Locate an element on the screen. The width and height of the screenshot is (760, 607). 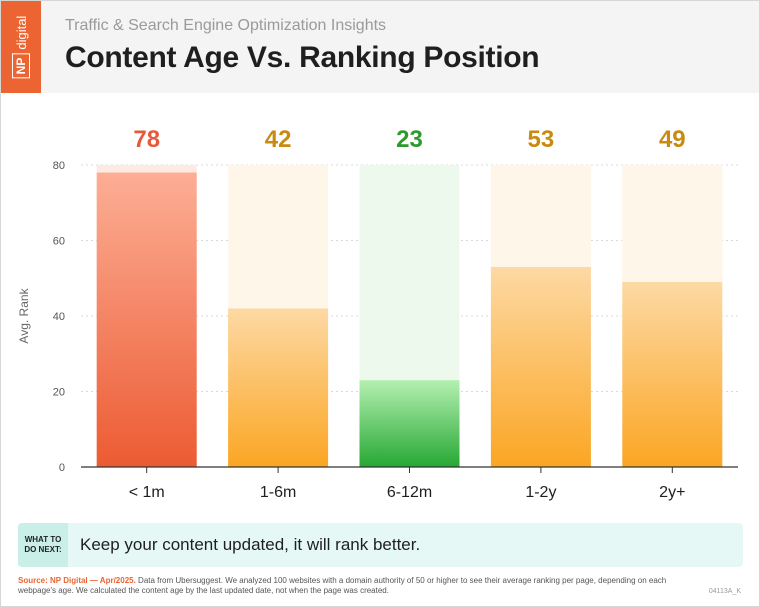
logo-mark: NP is located at coordinates (21, 66).